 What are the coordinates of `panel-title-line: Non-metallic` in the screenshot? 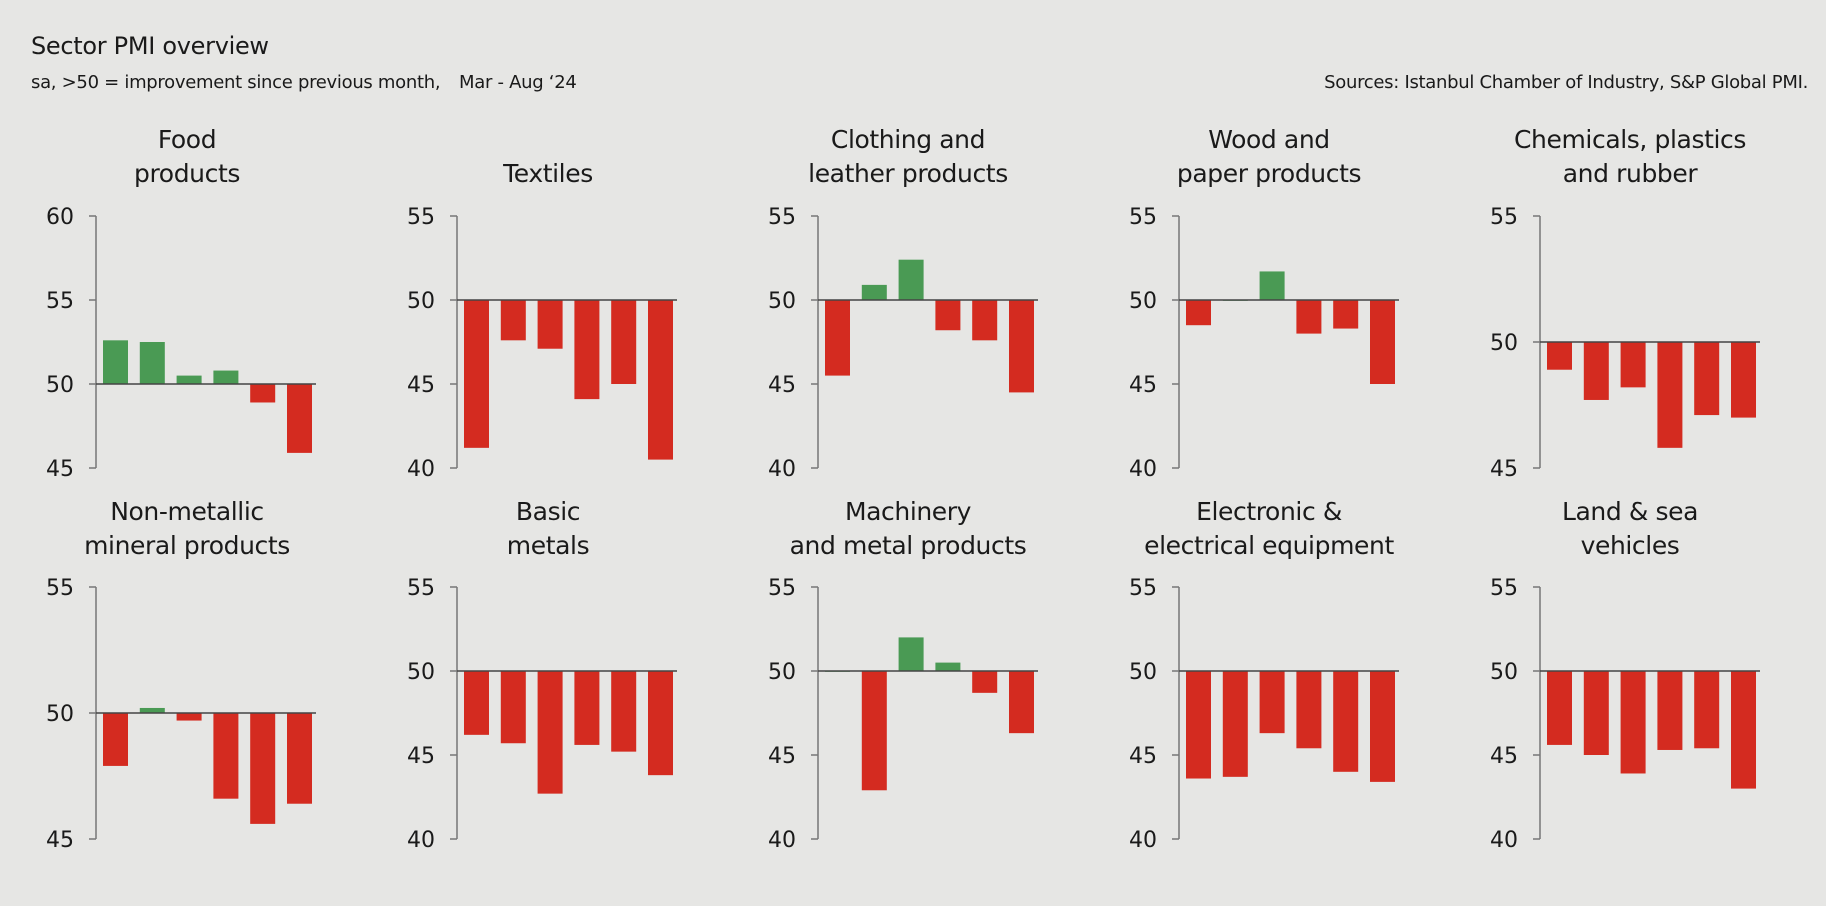 It's located at (187, 511).